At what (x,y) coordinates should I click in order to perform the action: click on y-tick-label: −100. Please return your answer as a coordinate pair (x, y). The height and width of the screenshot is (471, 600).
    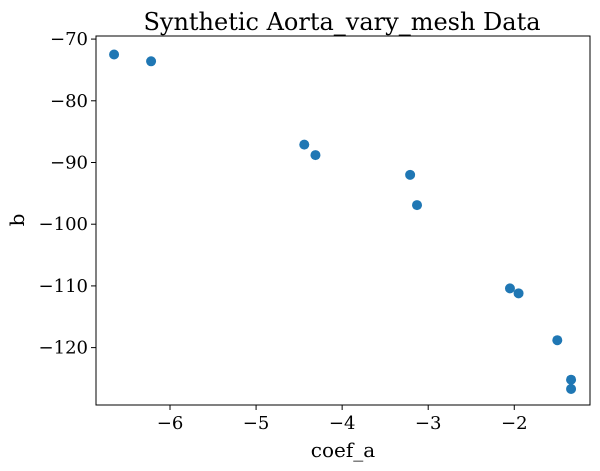
    Looking at the image, I should click on (63, 224).